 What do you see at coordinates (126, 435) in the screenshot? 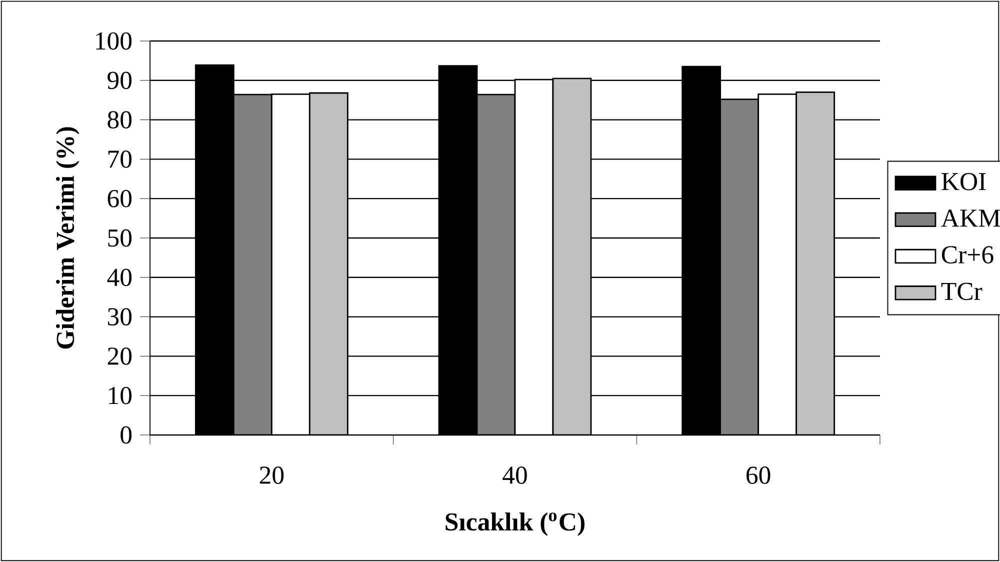
I see `y-tick-label: 0` at bounding box center [126, 435].